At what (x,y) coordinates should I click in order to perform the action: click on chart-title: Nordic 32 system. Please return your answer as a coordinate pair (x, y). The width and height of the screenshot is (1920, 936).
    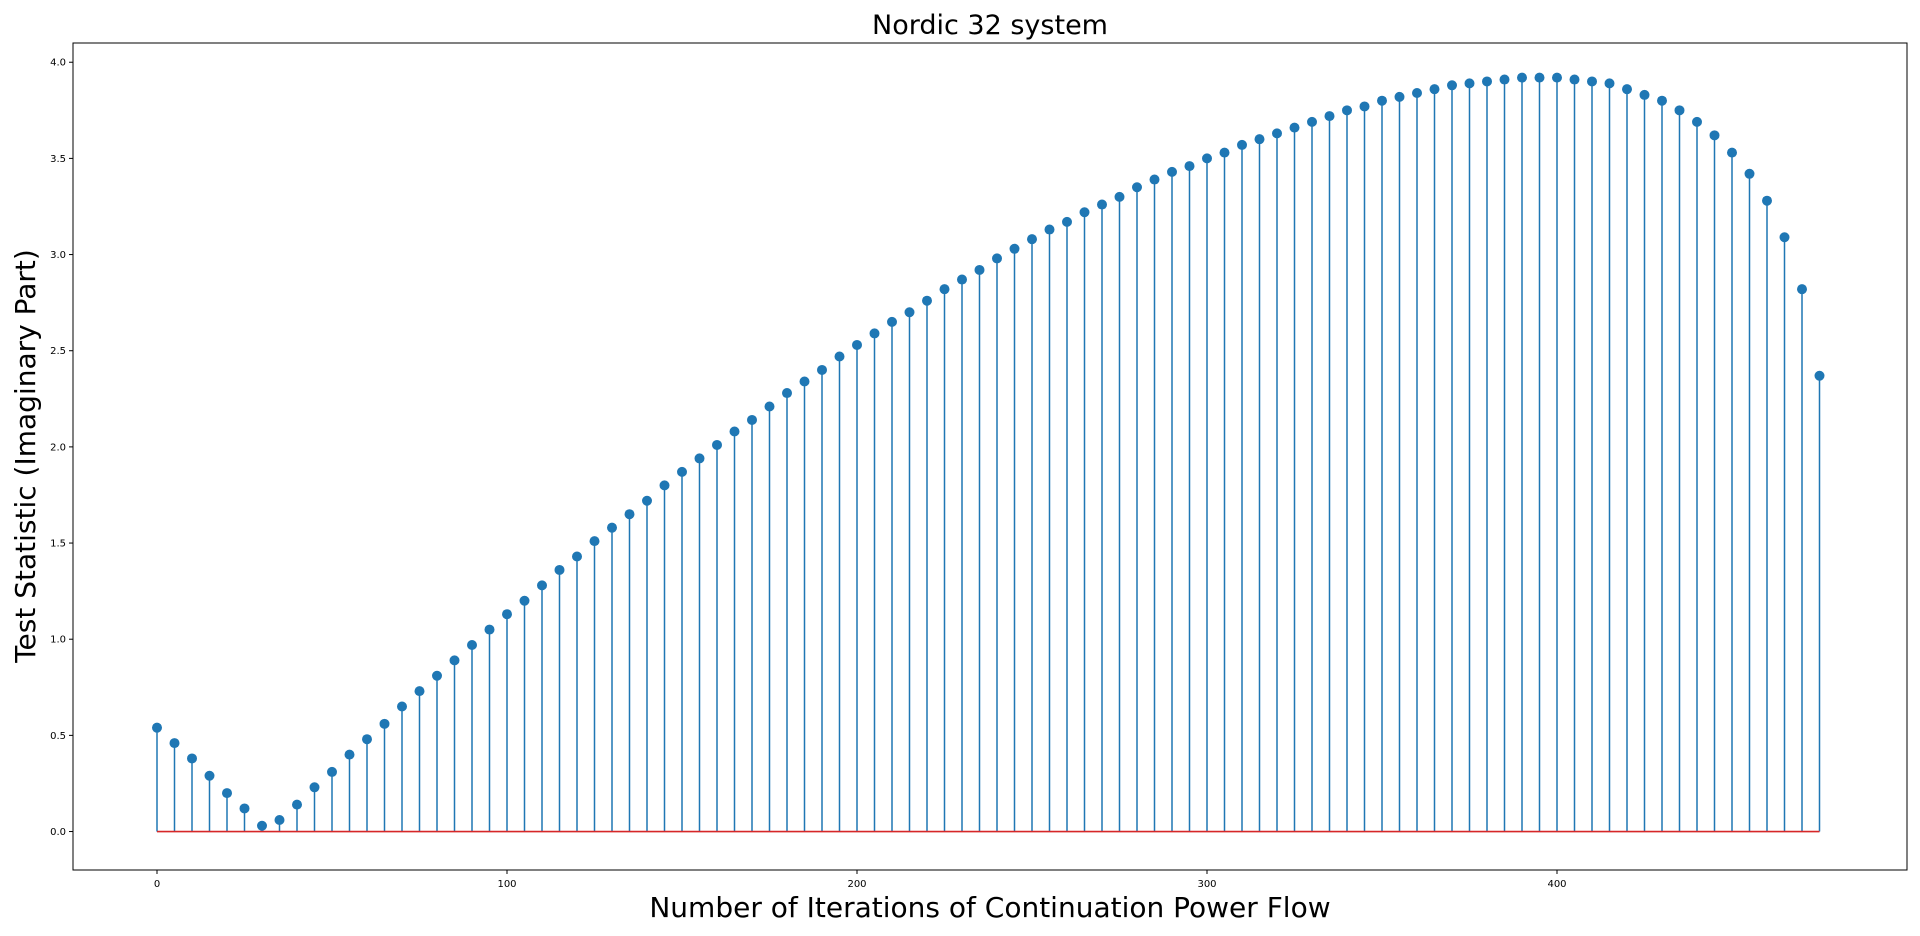
    Looking at the image, I should click on (990, 25).